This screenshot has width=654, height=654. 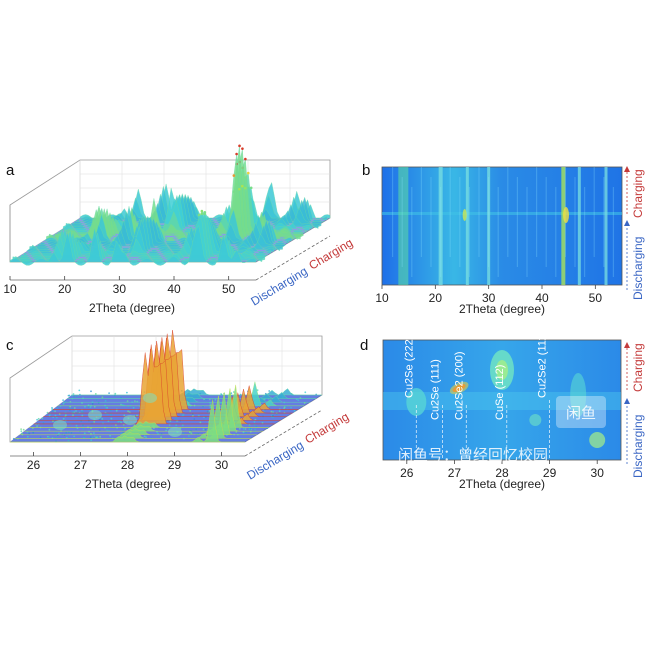 What do you see at coordinates (550, 473) in the screenshot?
I see `panel-d-xtick: 29` at bounding box center [550, 473].